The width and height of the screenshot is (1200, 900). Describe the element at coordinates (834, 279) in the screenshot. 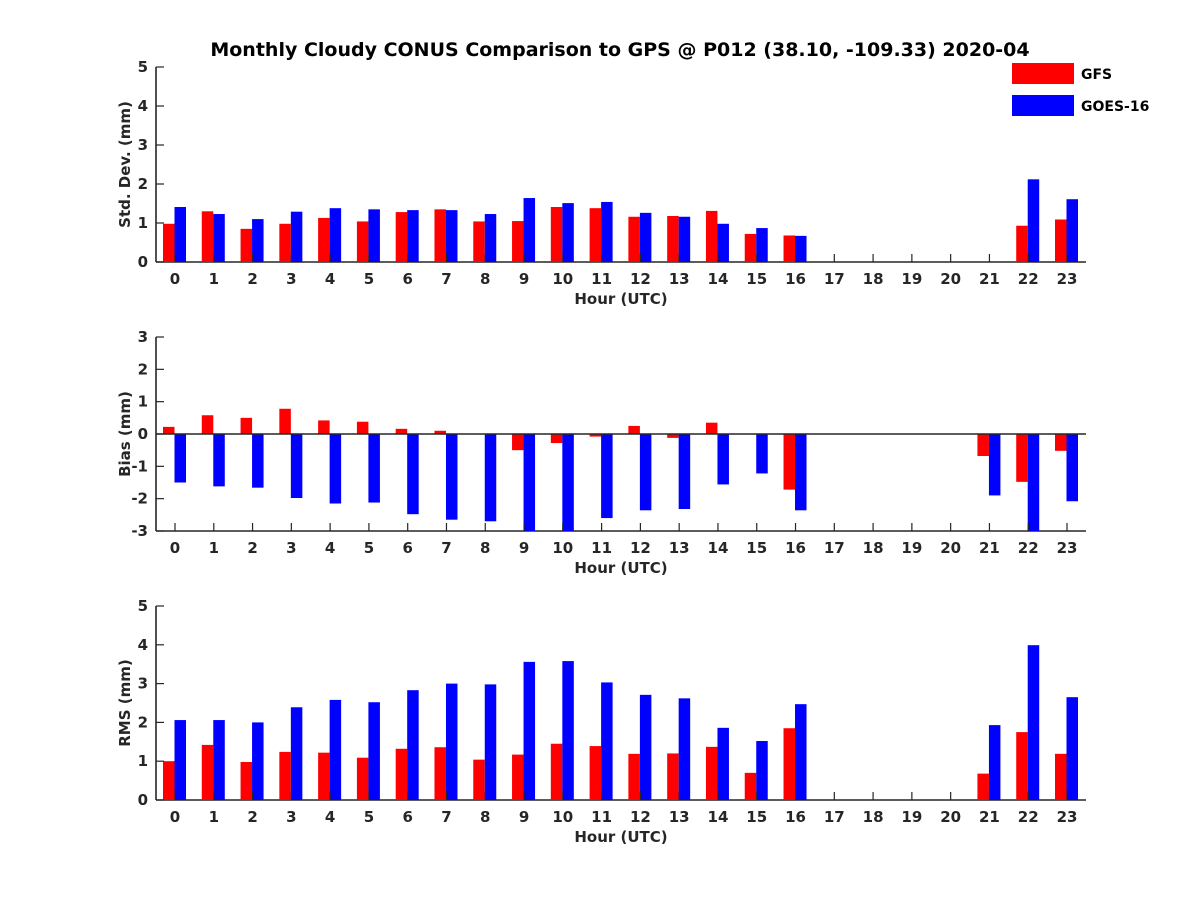

I see `x-tick-label: 17` at that location.